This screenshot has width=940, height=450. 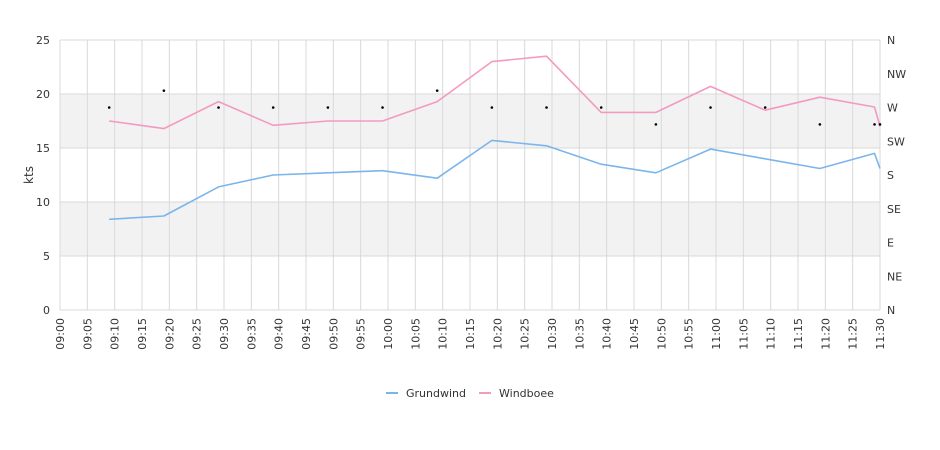 I want to click on x-tick-label: 10:05, so click(x=415, y=334).